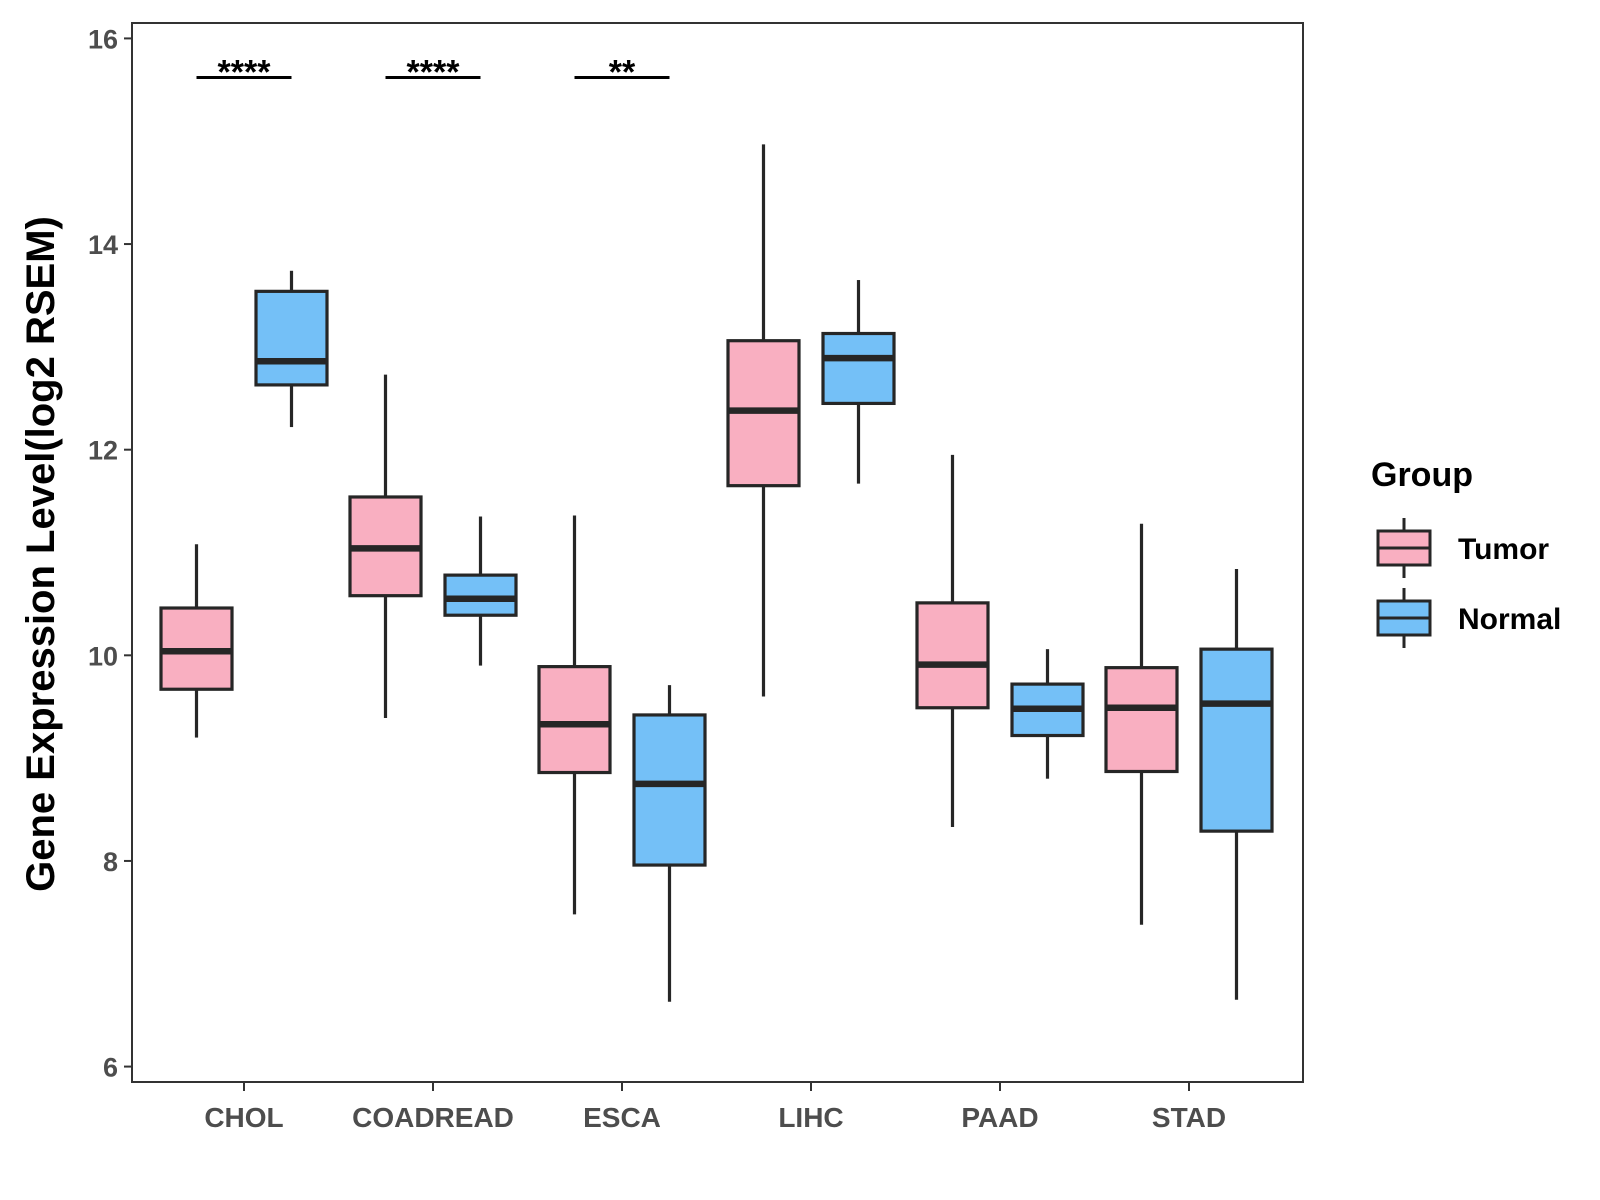  I want to click on significance-label: **, so click(622, 72).